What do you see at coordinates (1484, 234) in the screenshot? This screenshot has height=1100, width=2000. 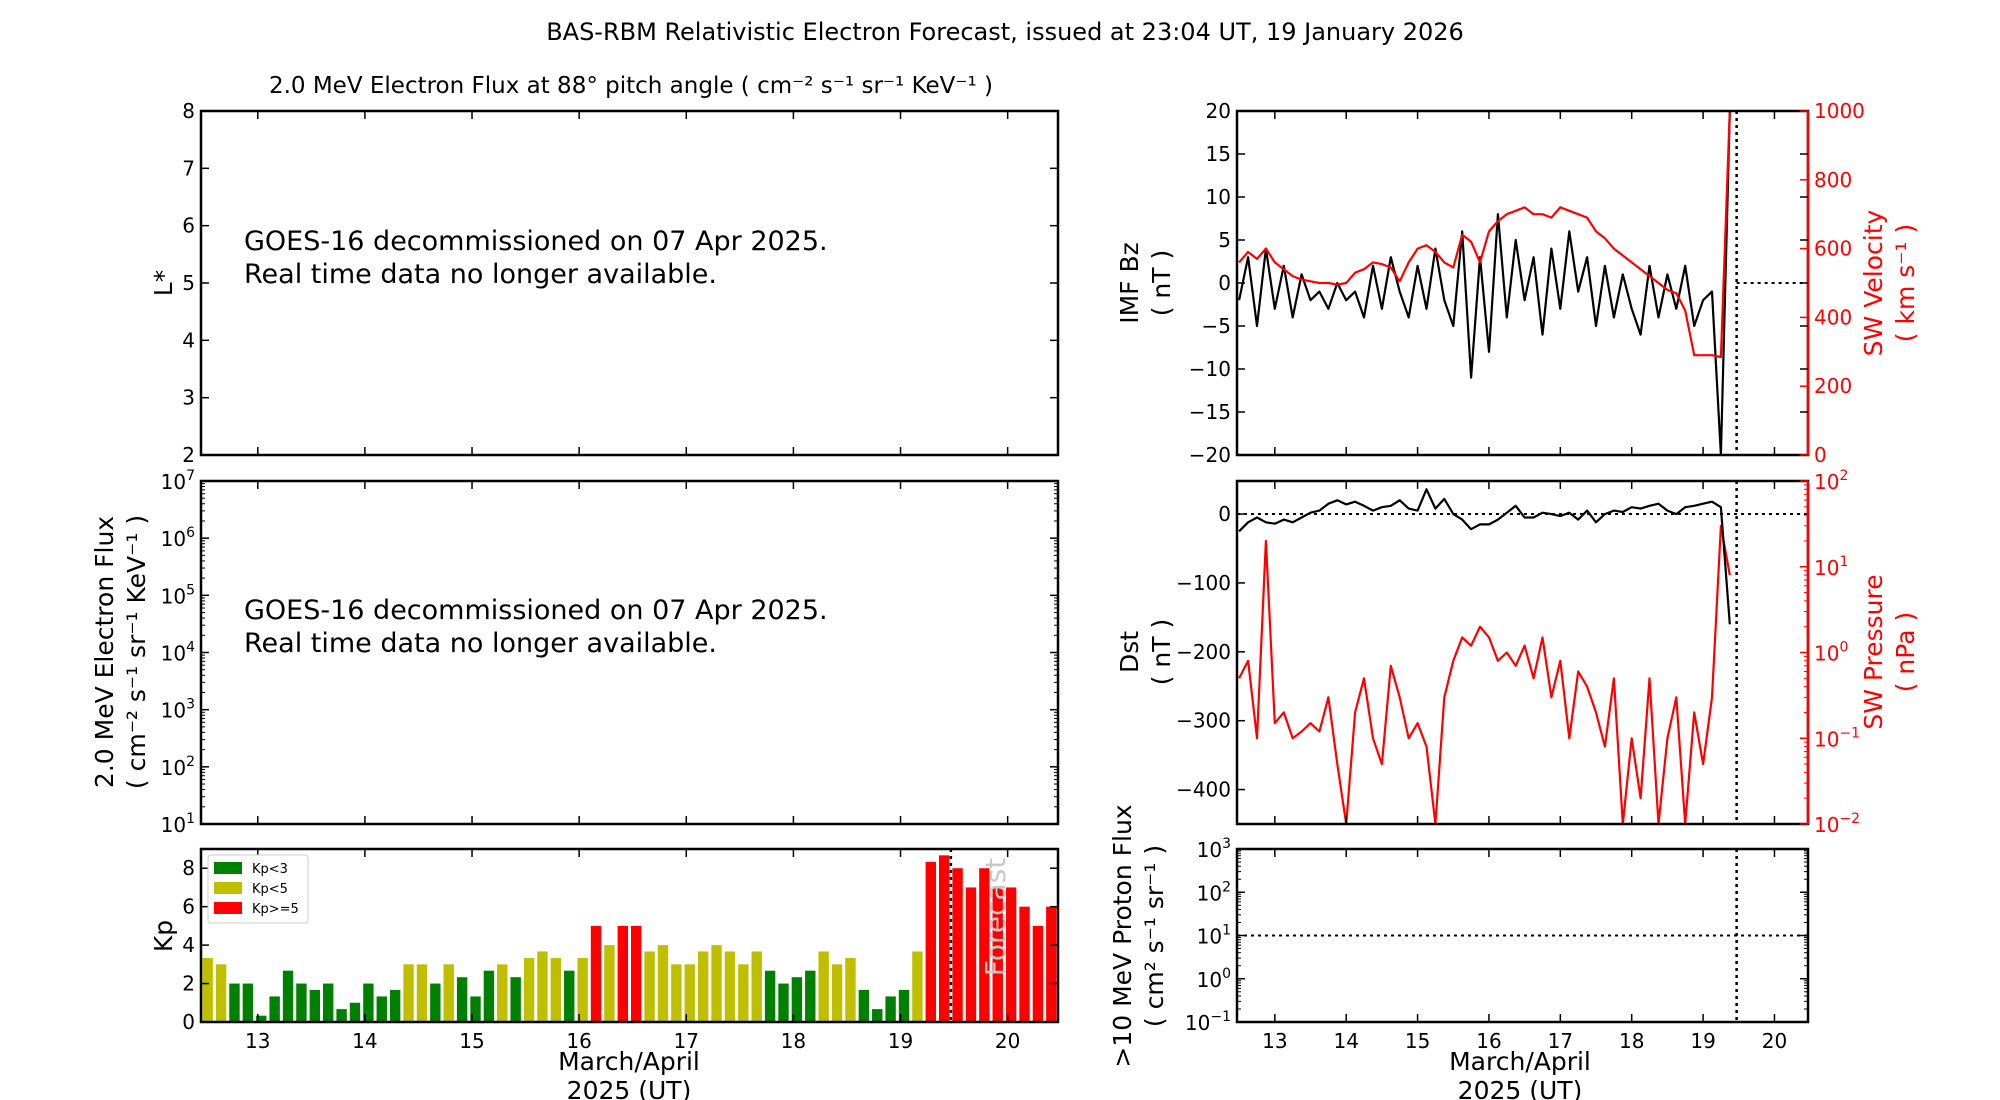 I see `sw-velocity-line` at bounding box center [1484, 234].